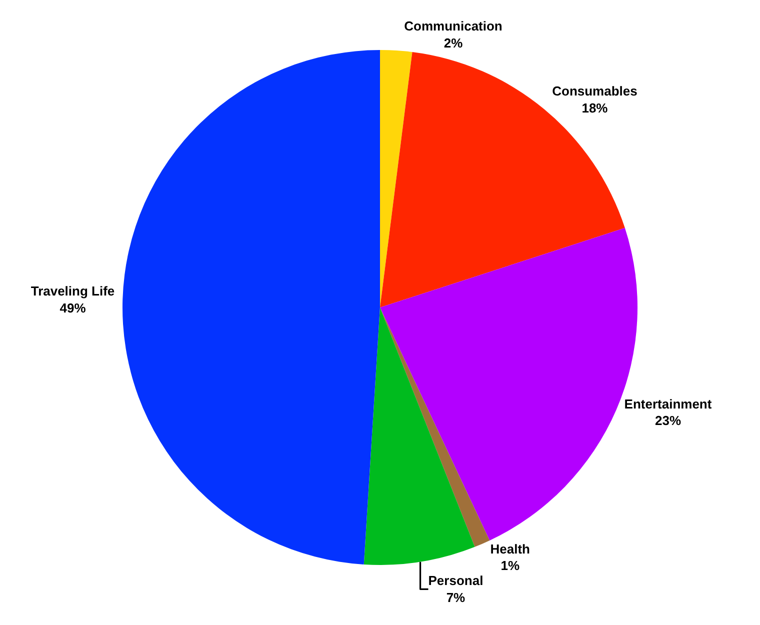 The height and width of the screenshot is (625, 760). Describe the element at coordinates (456, 598) in the screenshot. I see `data-label: 7%` at that location.